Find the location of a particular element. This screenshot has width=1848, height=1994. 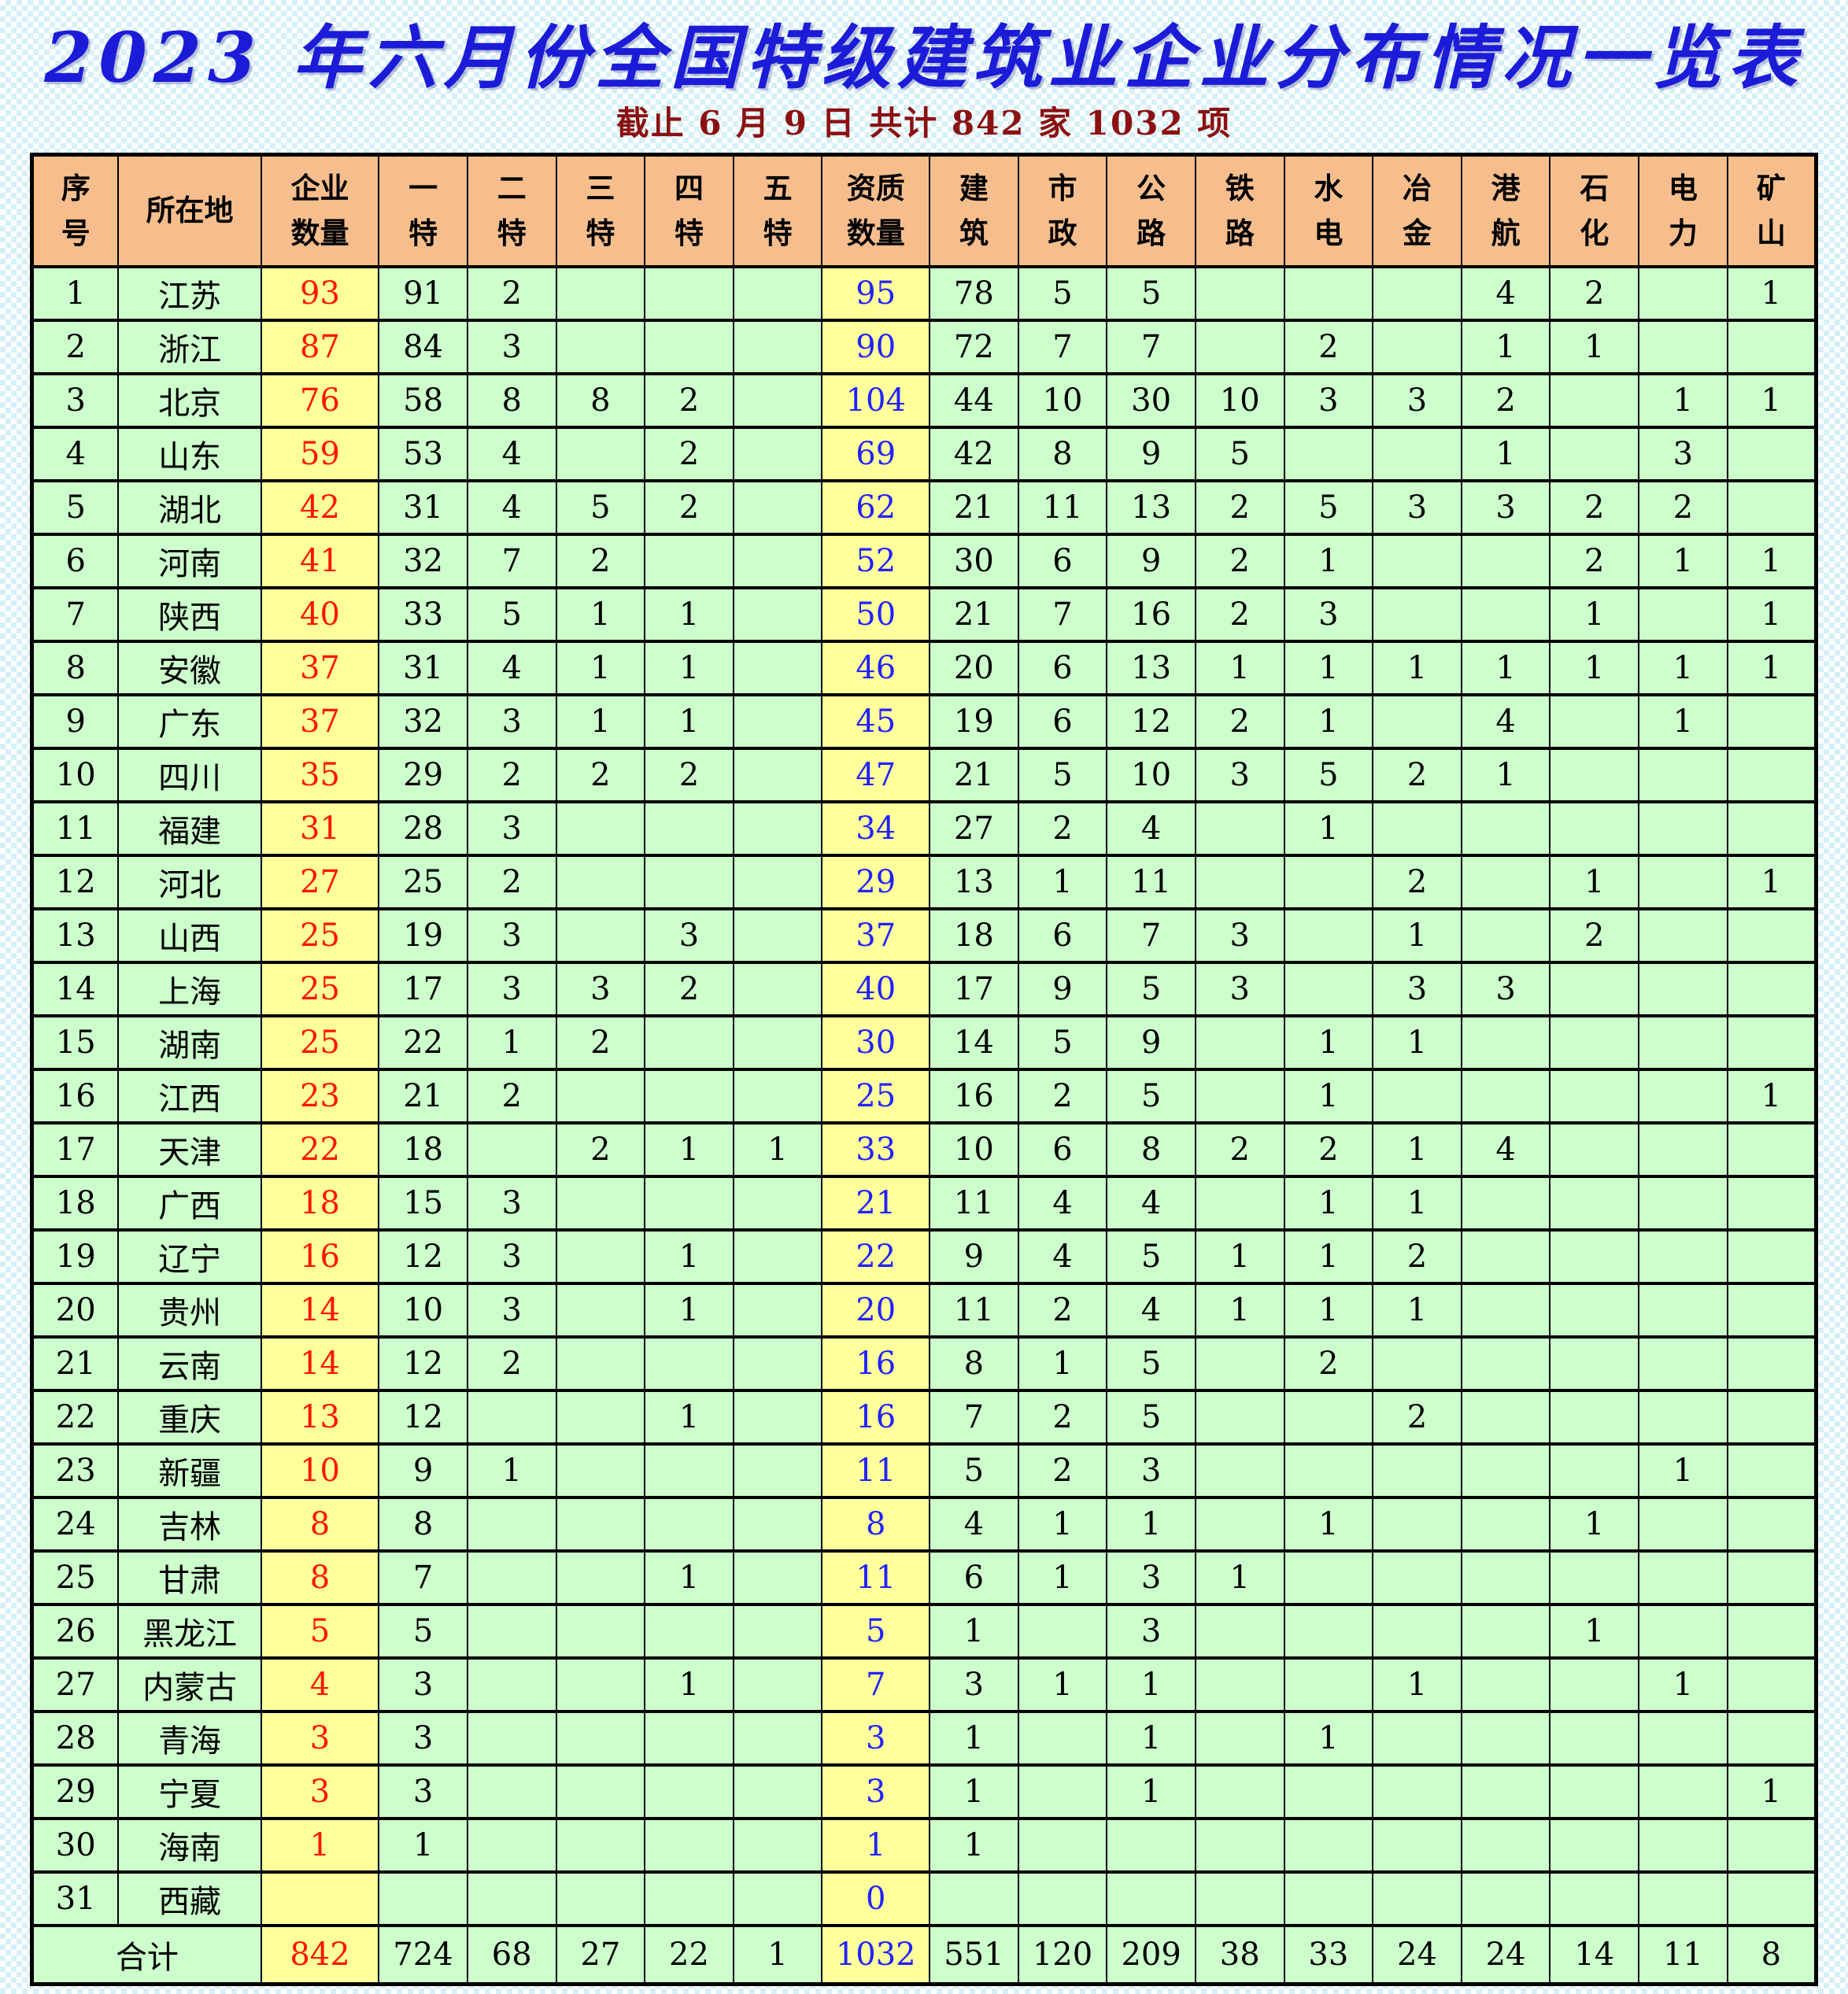

cell: 23 is located at coordinates (320, 1096).